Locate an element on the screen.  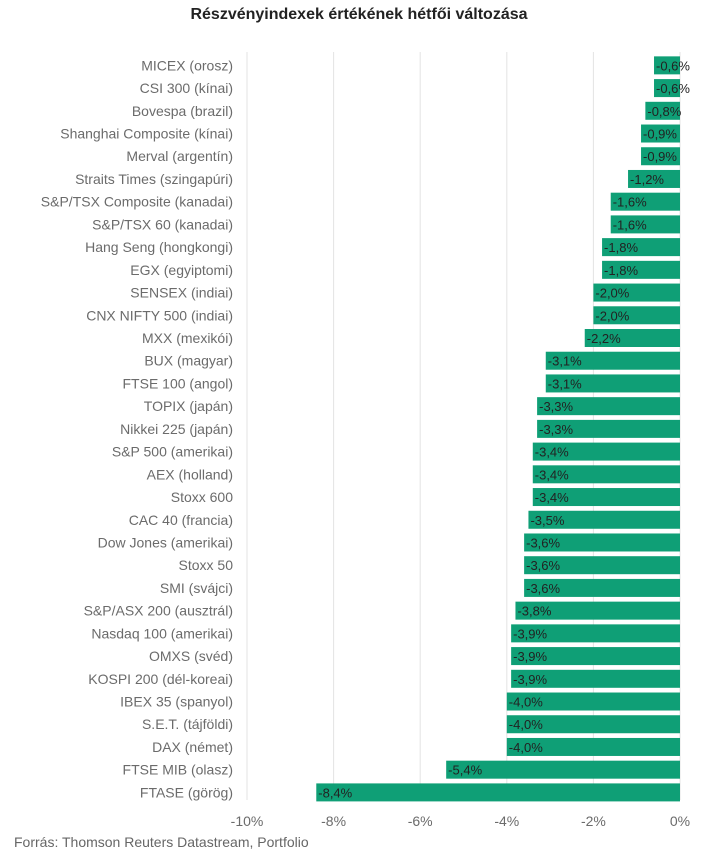
category-label: Hang Seng (hongkongi) is located at coordinates (159, 247).